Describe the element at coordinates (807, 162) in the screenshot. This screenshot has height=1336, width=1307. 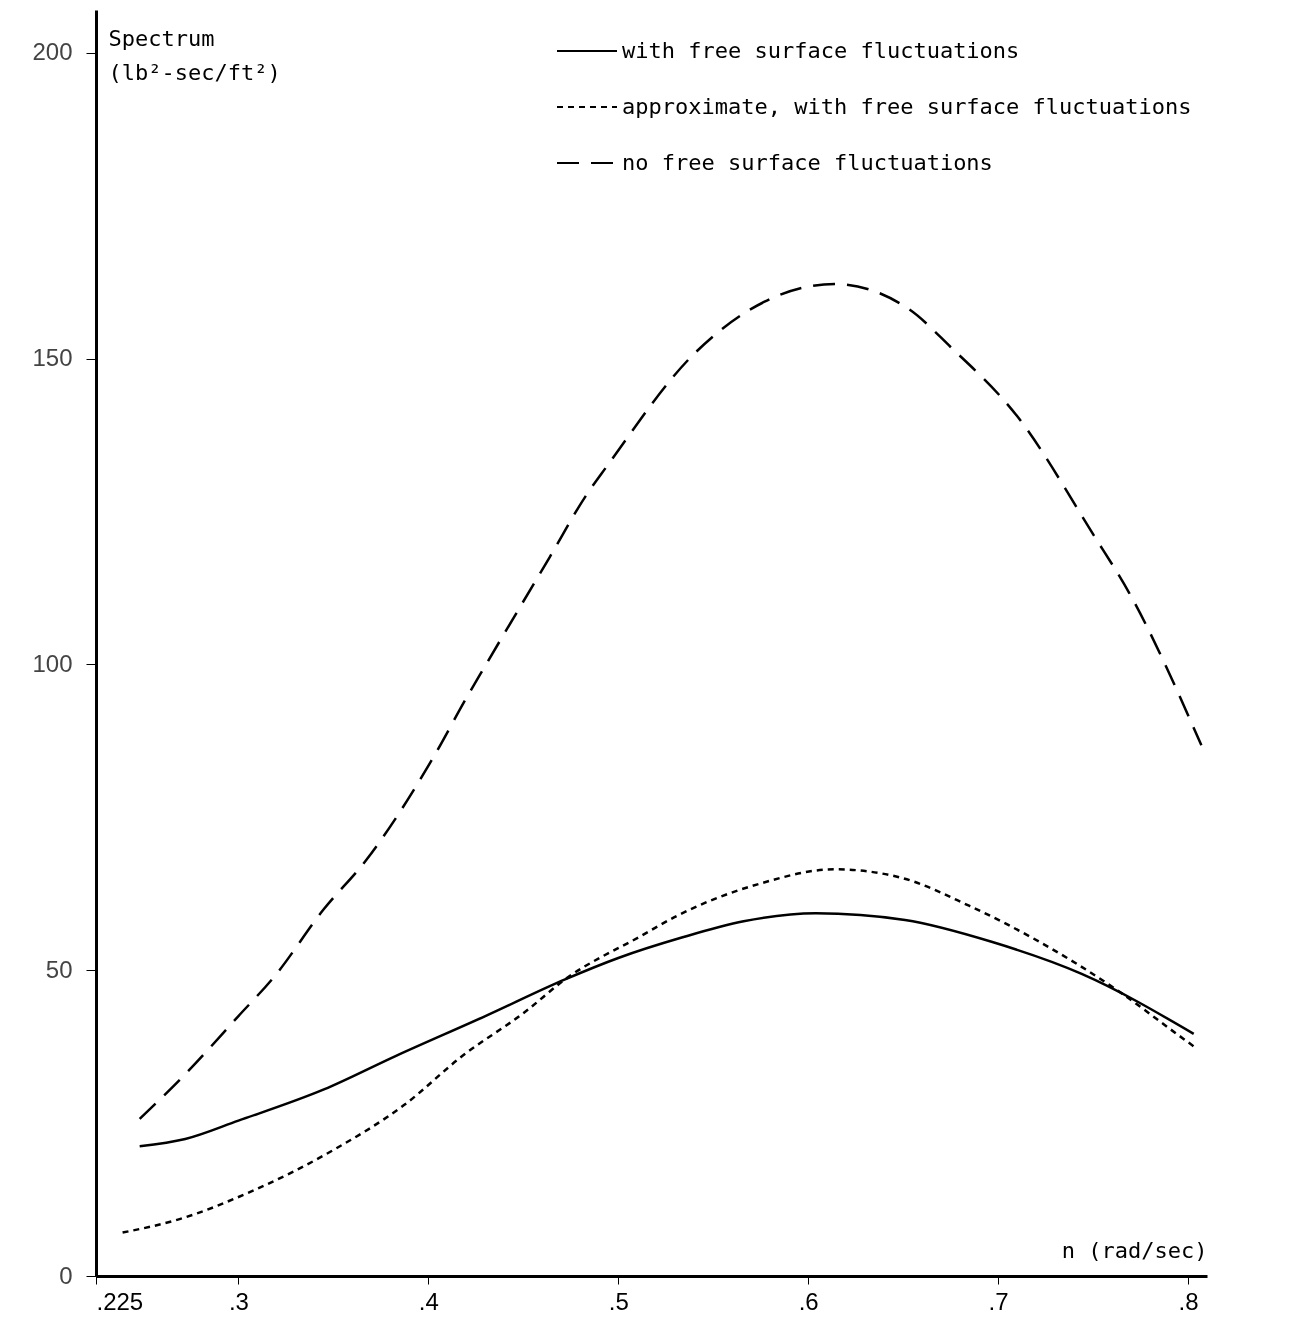
I see `legend-label: no free surface fluctuations` at that location.